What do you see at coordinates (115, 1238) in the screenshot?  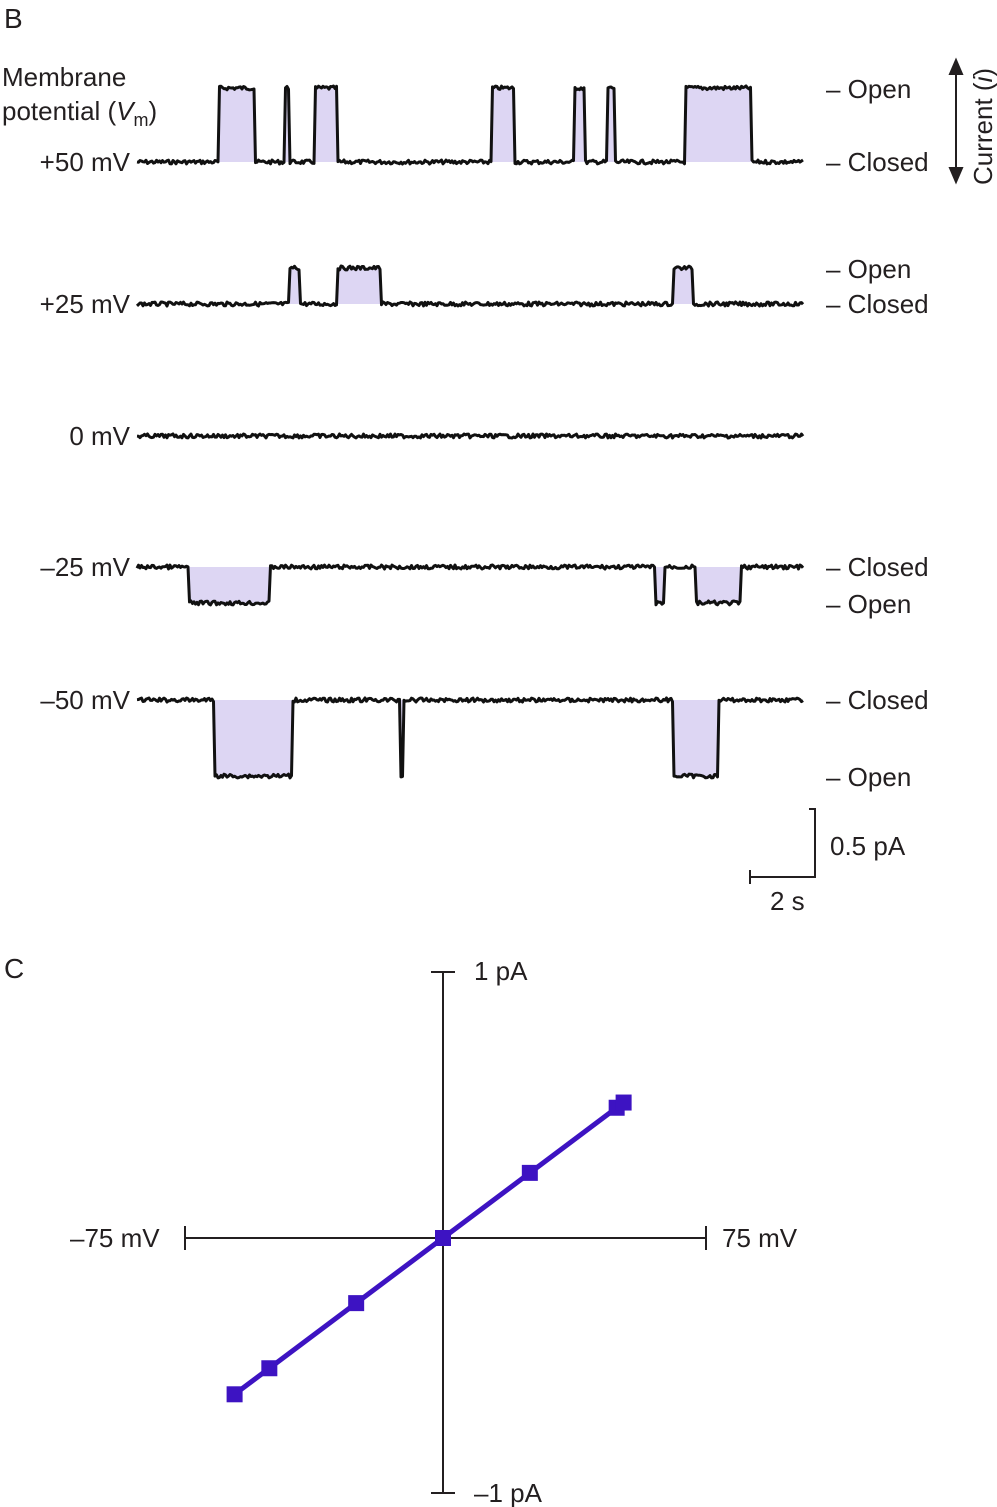 I see `x-min-label: –75 mV` at bounding box center [115, 1238].